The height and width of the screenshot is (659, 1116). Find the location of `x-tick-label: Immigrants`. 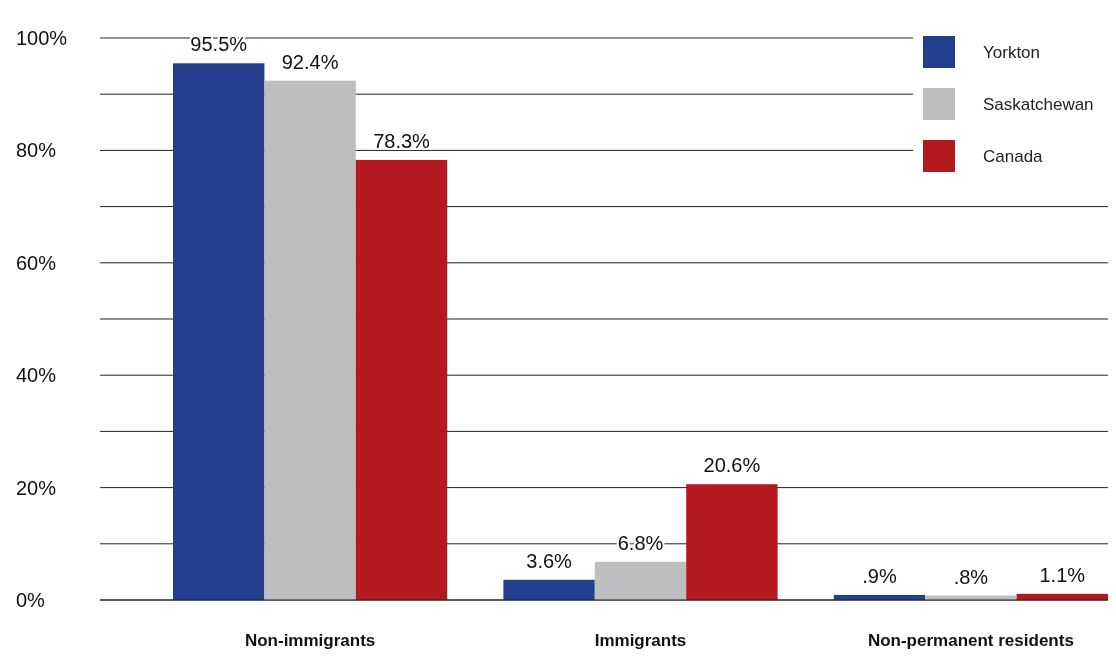

x-tick-label: Immigrants is located at coordinates (640, 640).